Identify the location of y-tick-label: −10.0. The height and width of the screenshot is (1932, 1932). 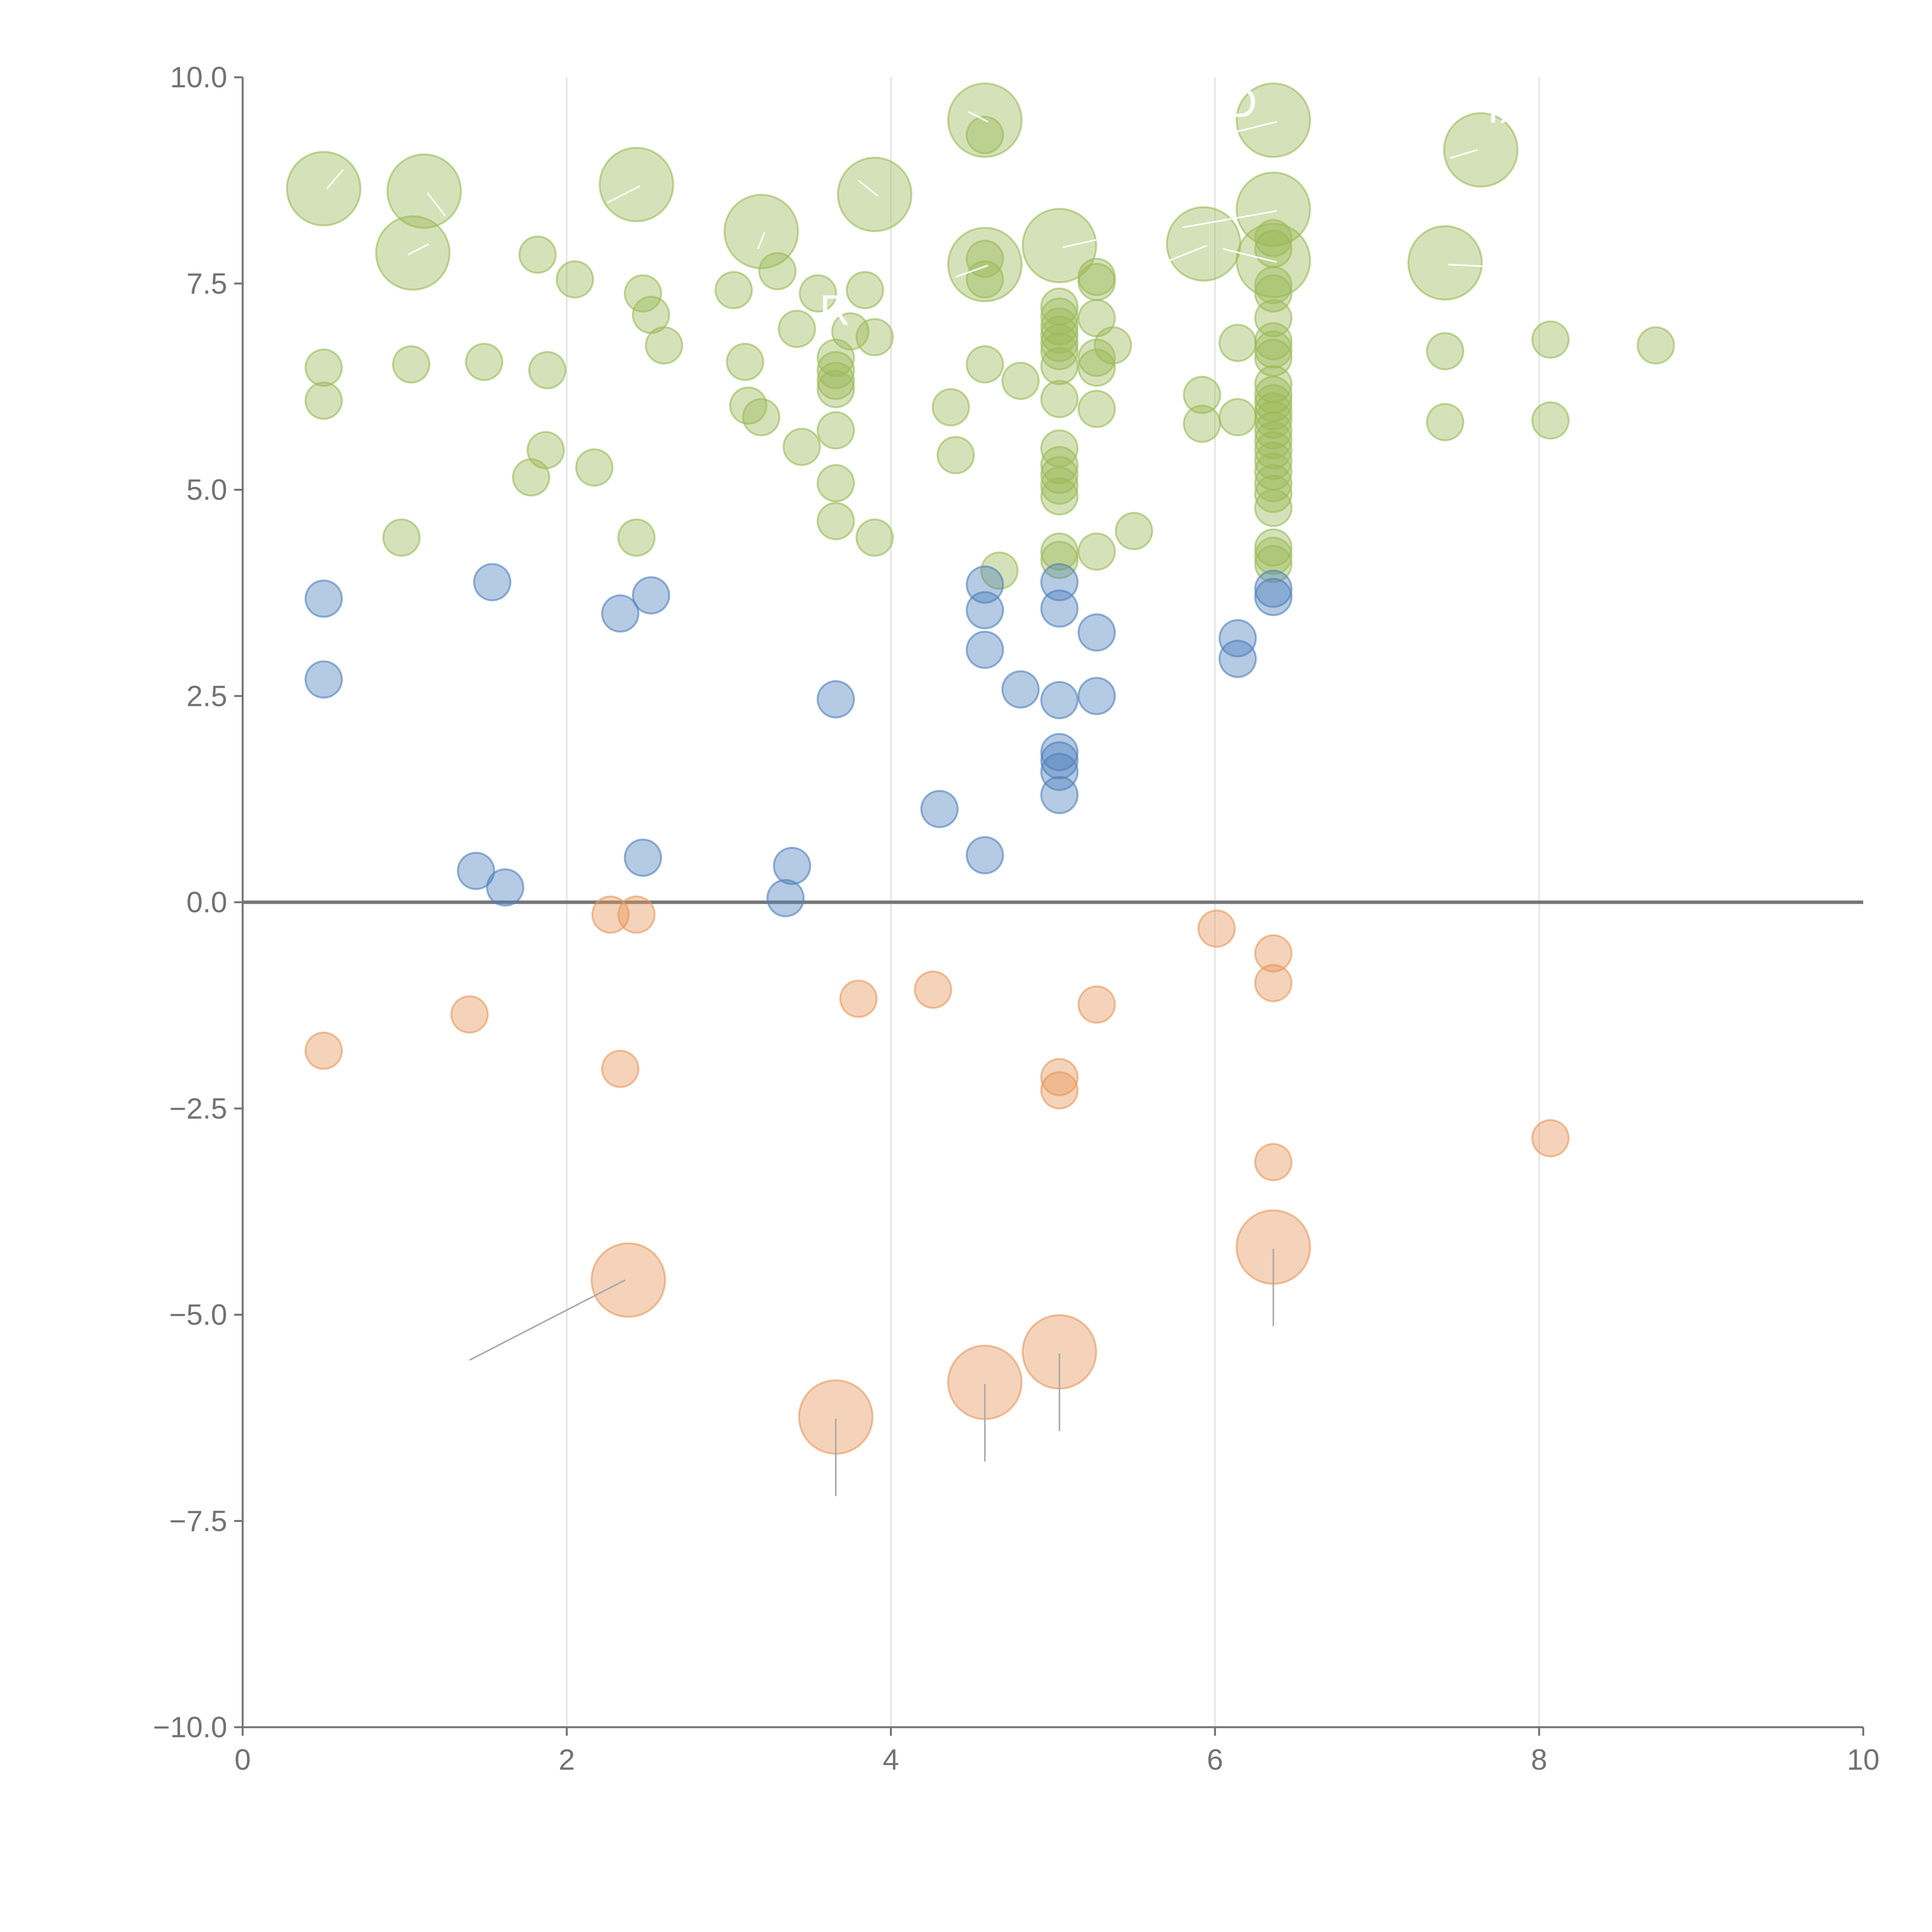
(190, 1728).